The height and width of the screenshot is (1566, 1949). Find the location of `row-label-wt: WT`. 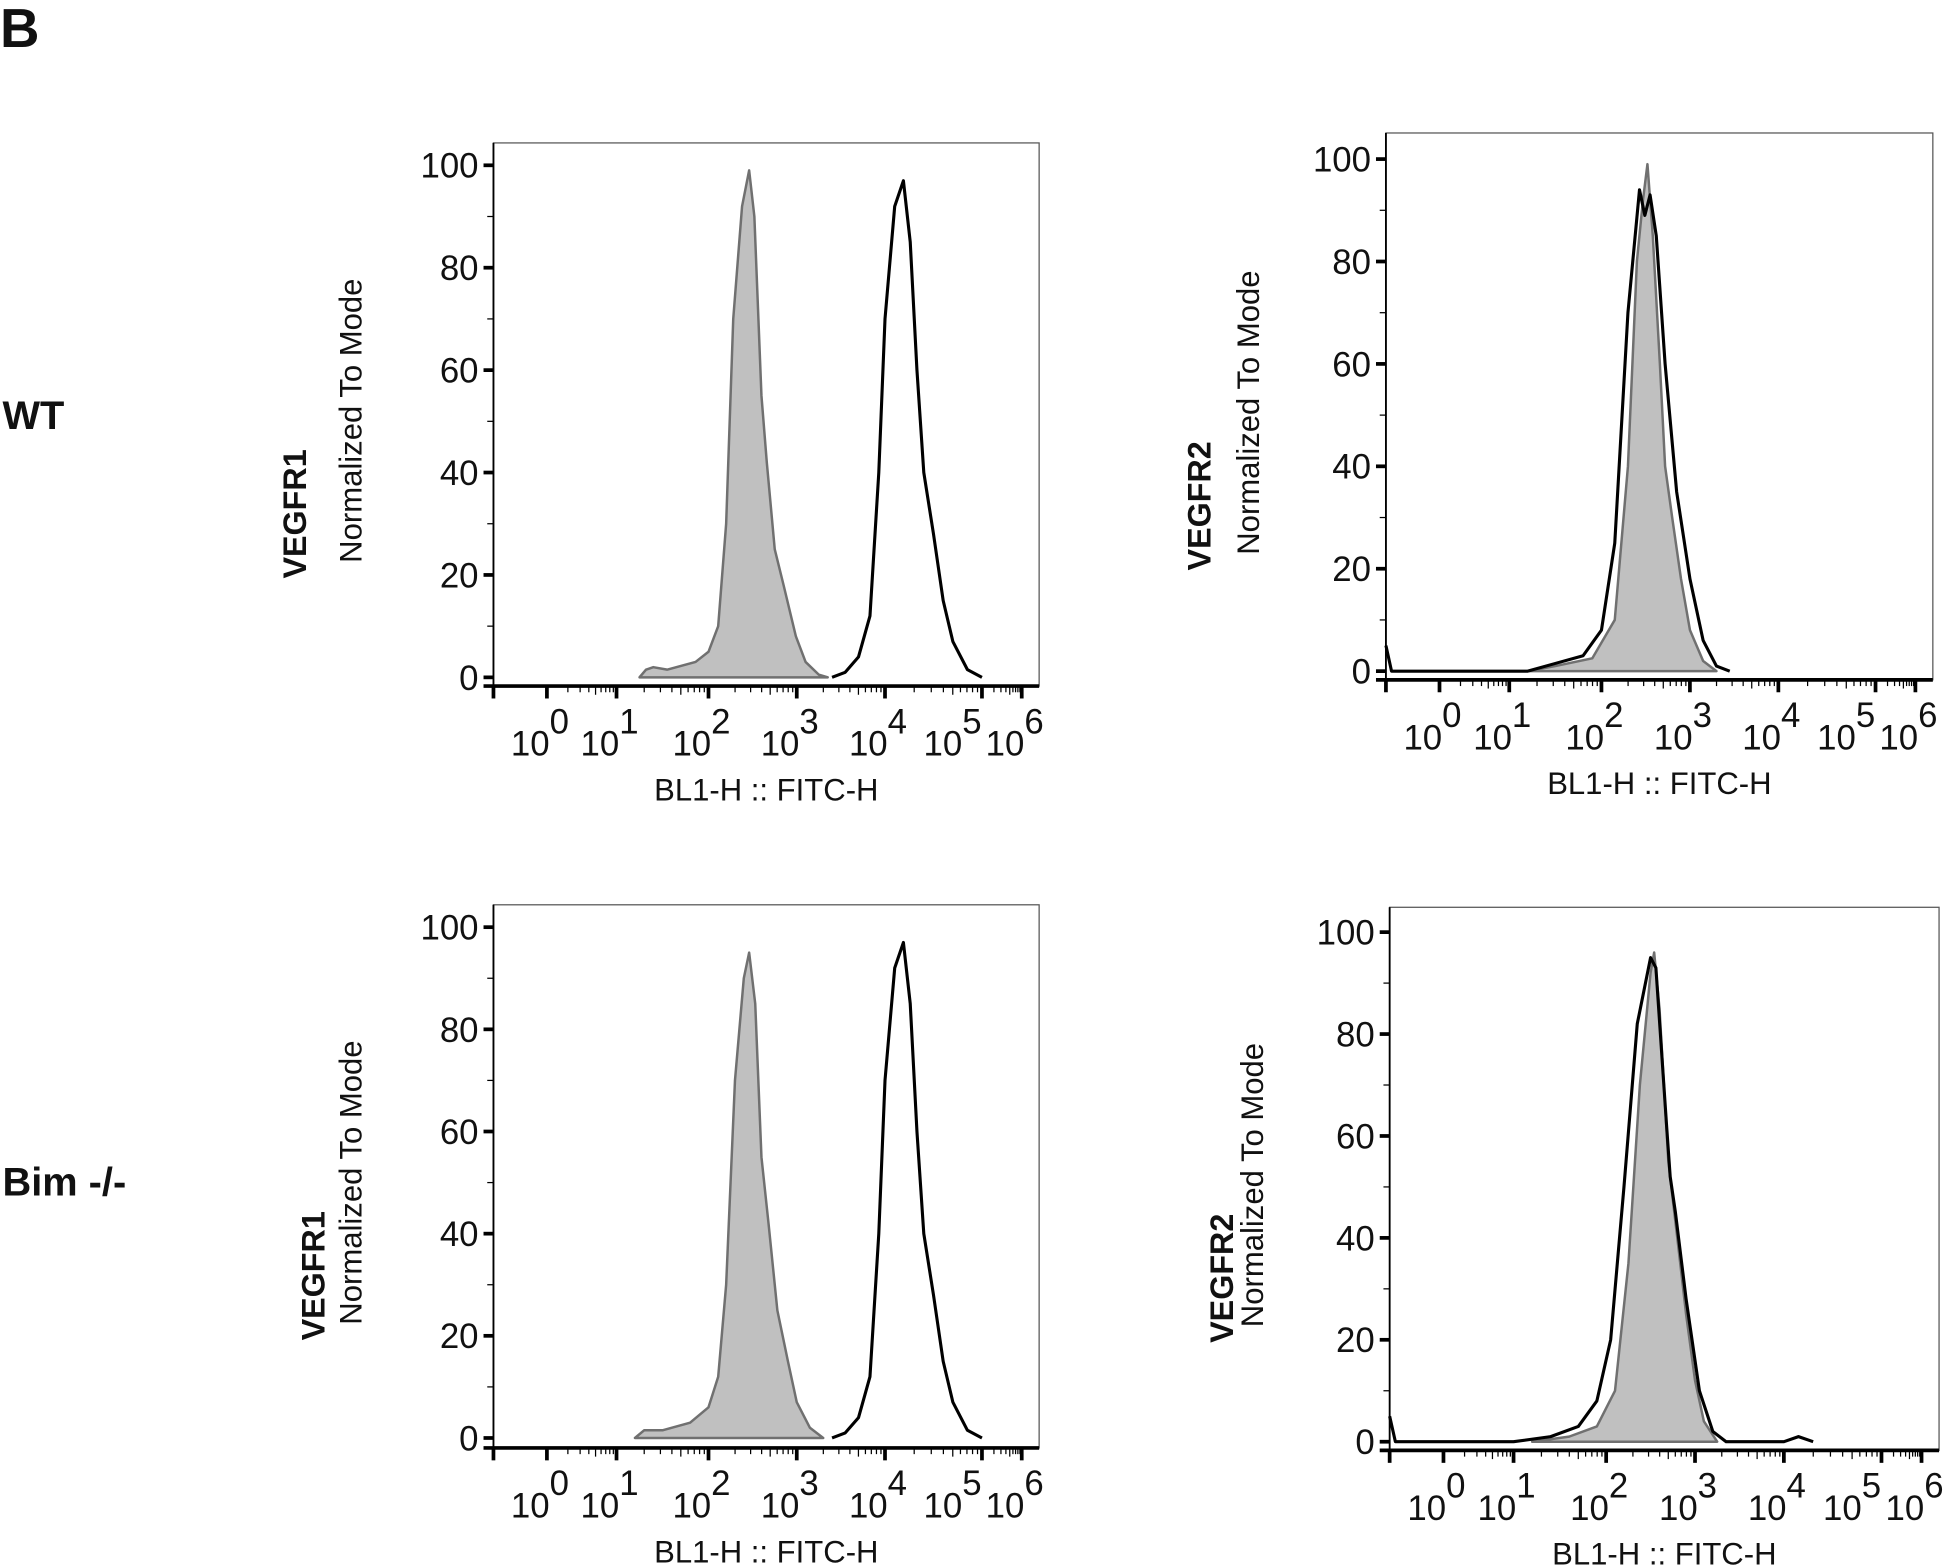

row-label-wt: WT is located at coordinates (33, 416).